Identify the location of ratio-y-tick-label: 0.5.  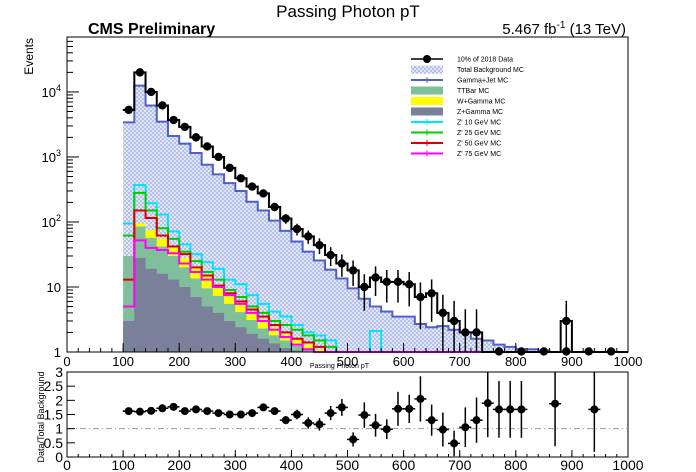
(54, 443).